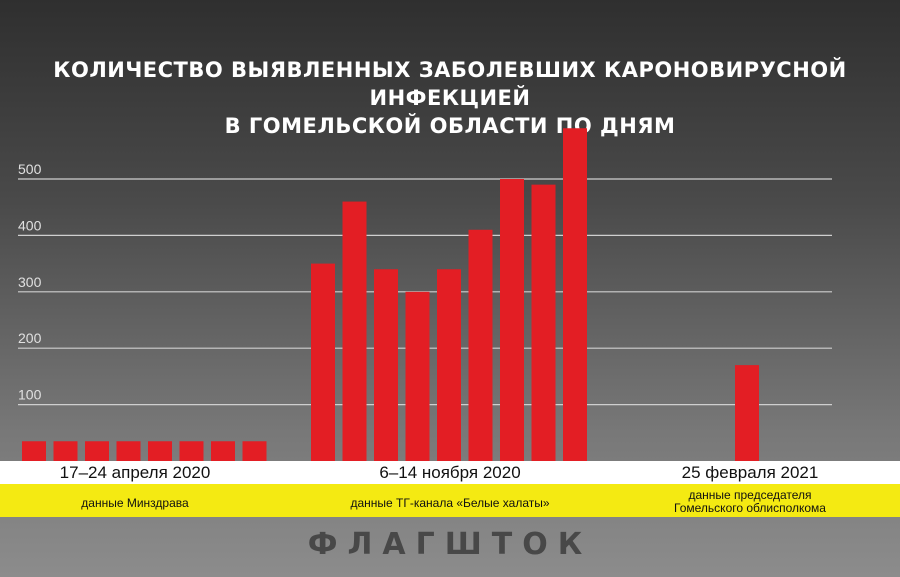  What do you see at coordinates (135, 472) in the screenshot?
I see `period-label-april: 17–24 апреля 2020` at bounding box center [135, 472].